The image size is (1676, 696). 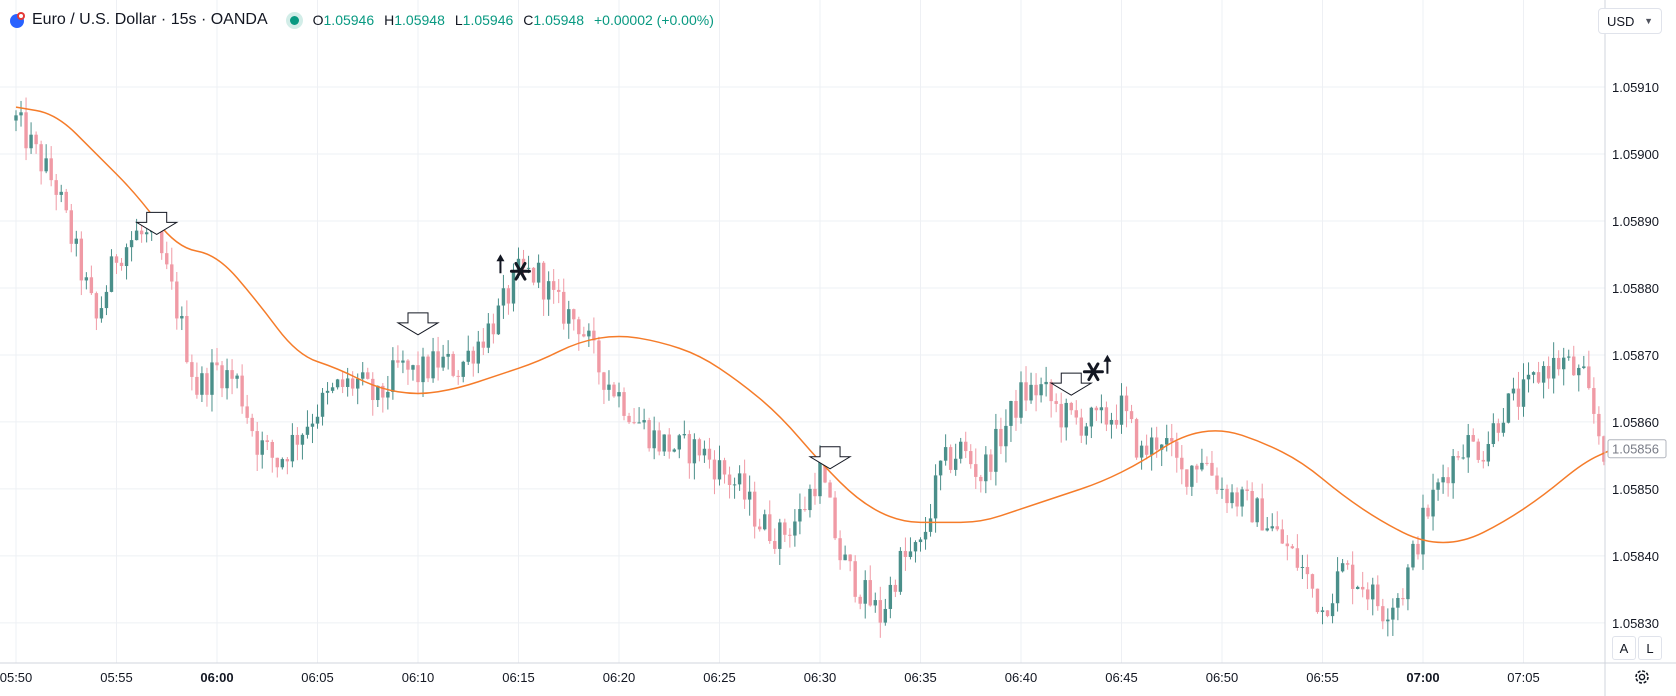 What do you see at coordinates (1635, 449) in the screenshot?
I see `last-price-label: 1.05856` at bounding box center [1635, 449].